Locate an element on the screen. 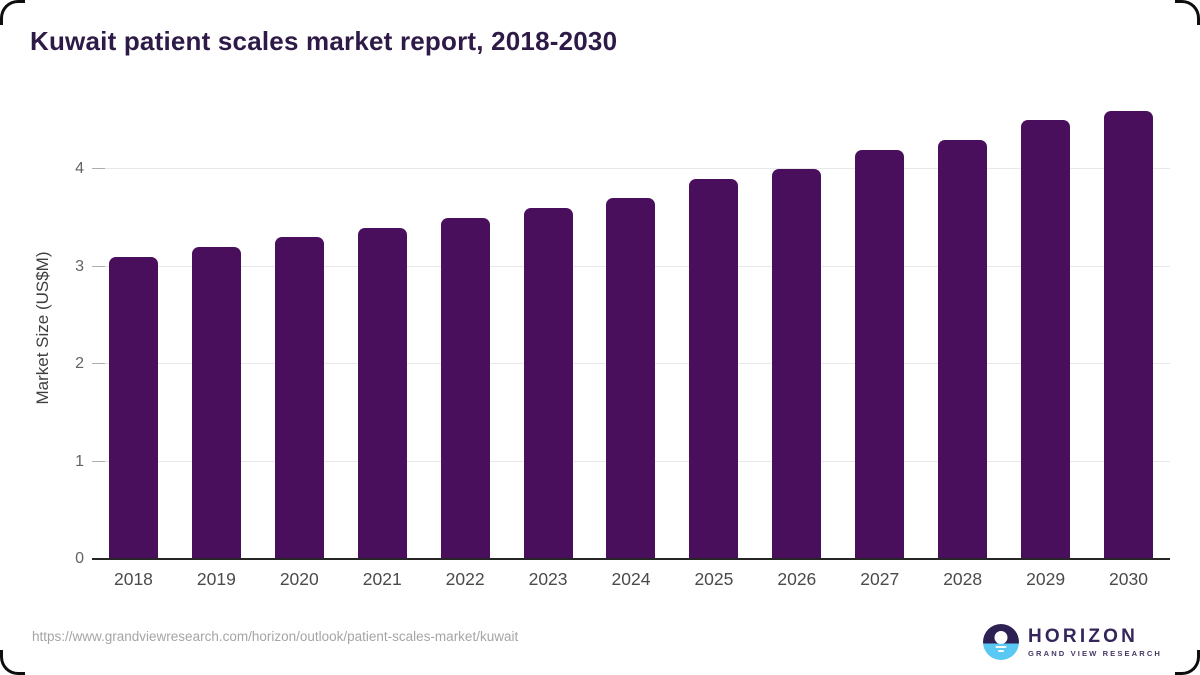  bar-2023 is located at coordinates (548, 383).